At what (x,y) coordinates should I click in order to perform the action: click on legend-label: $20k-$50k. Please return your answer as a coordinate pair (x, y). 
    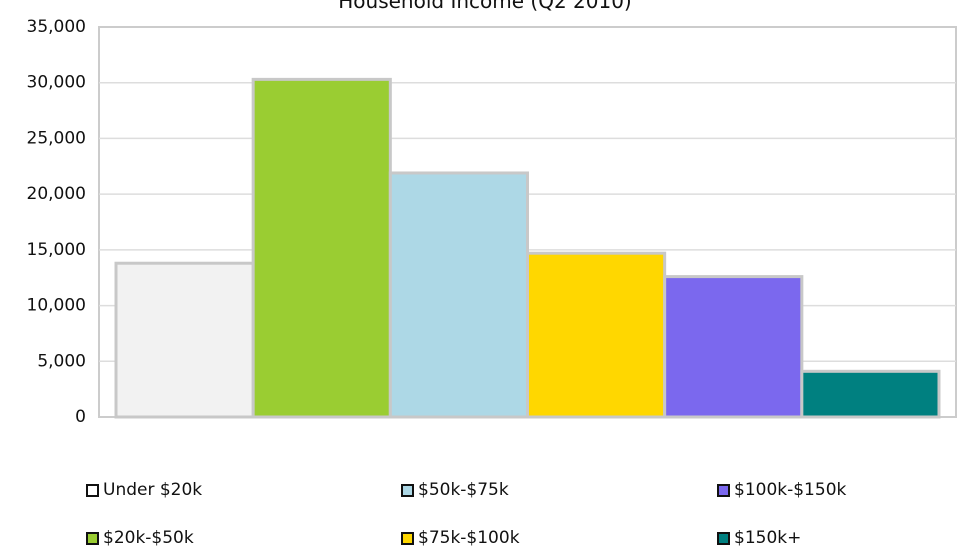
    Looking at the image, I should click on (148, 538).